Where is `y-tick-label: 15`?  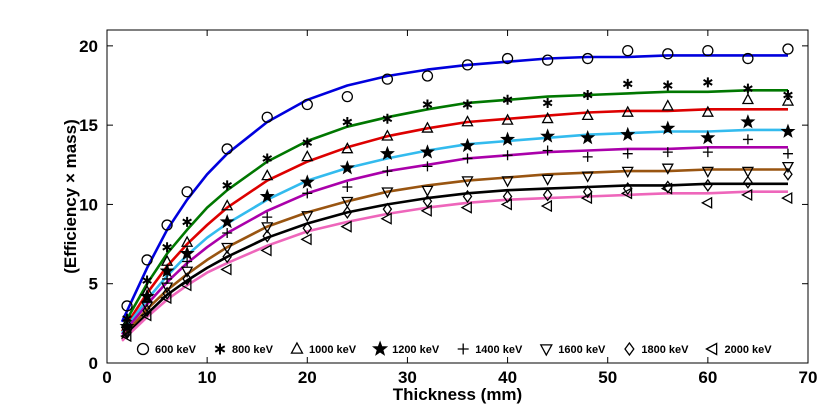
y-tick-label: 15 is located at coordinates (88, 125).